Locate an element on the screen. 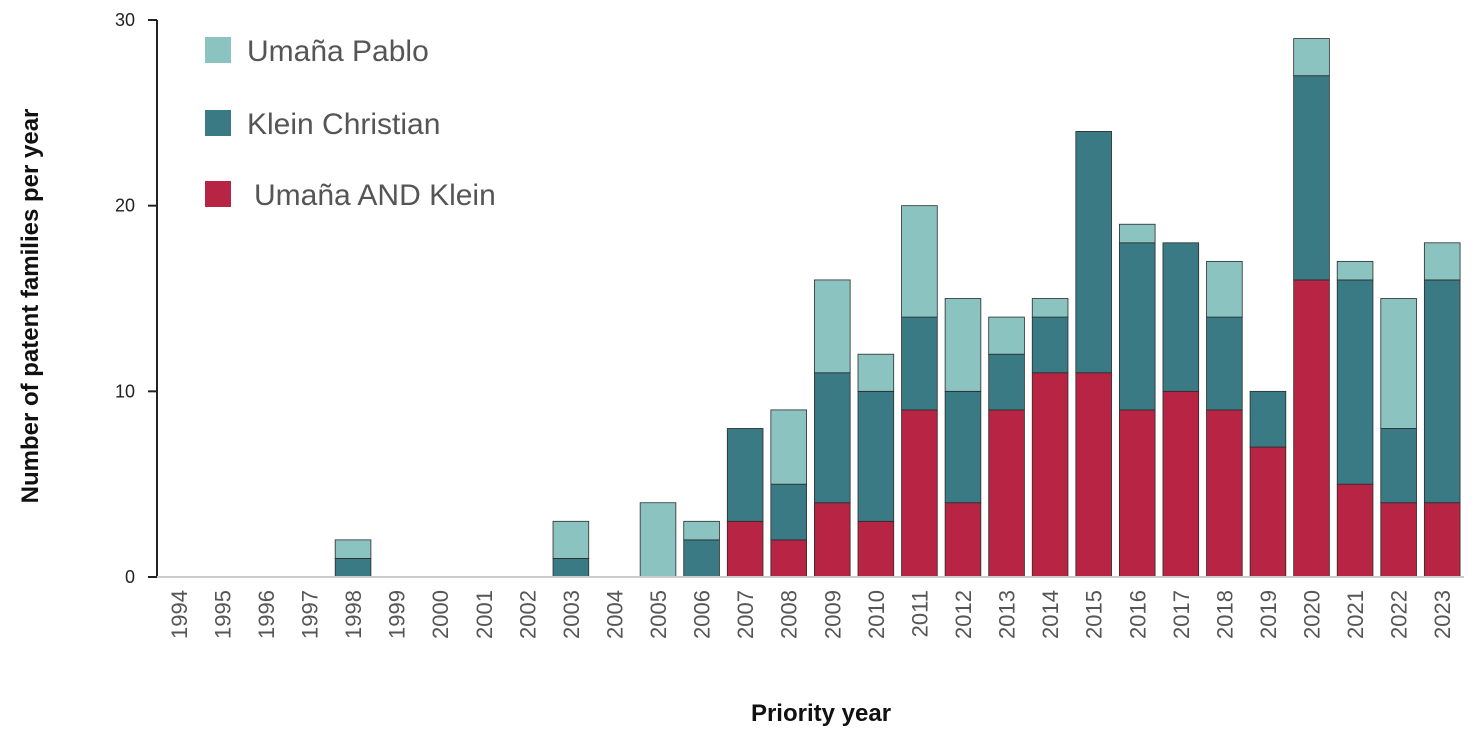  bar-segment-uma-a-pablo-2021 is located at coordinates (1355, 270).